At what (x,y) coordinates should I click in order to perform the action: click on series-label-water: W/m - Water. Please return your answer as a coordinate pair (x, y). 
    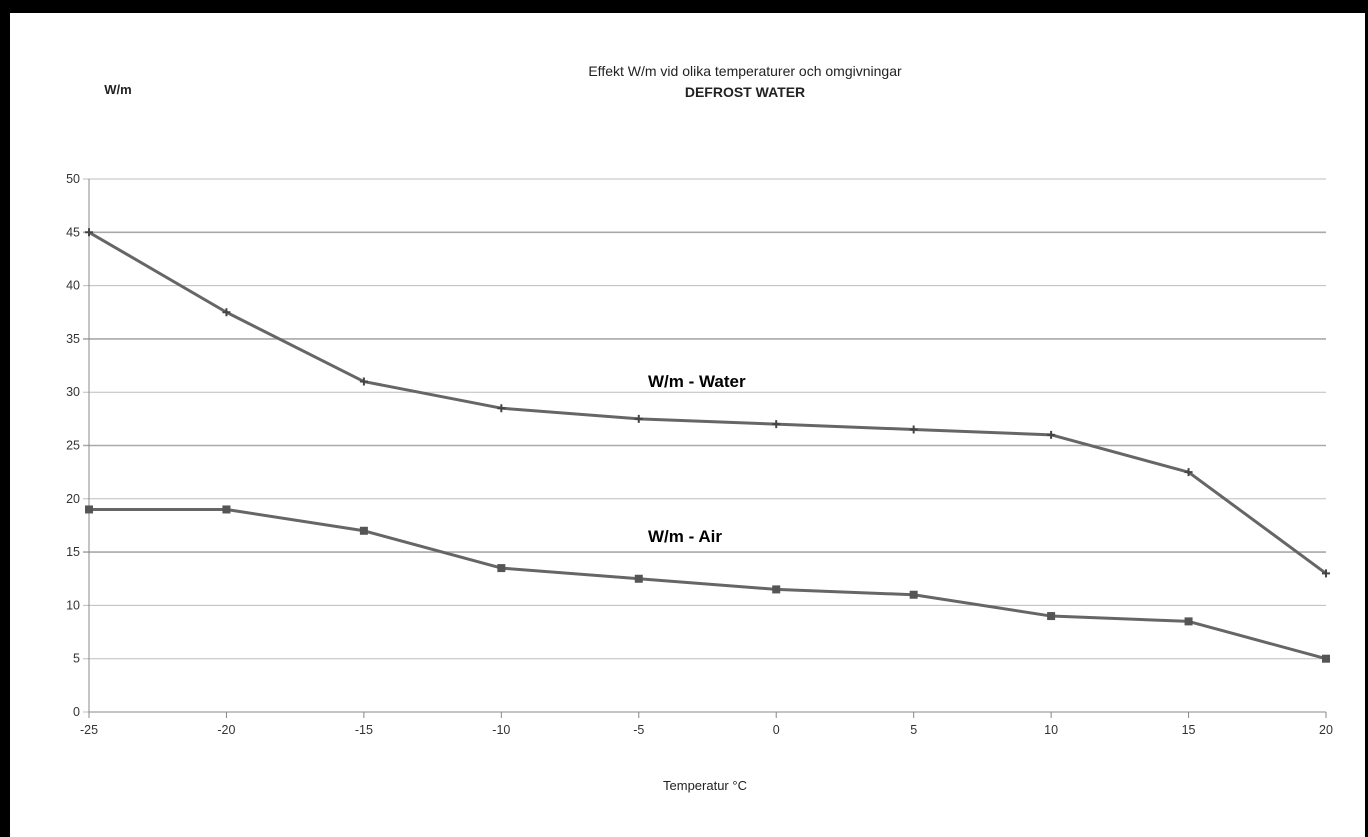
    Looking at the image, I should click on (697, 381).